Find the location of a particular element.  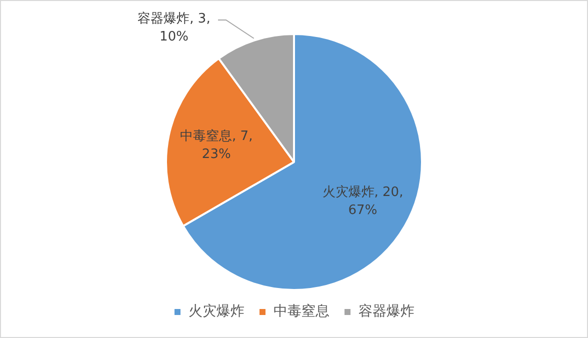

legend-label: 容器爆炸 is located at coordinates (386, 312).